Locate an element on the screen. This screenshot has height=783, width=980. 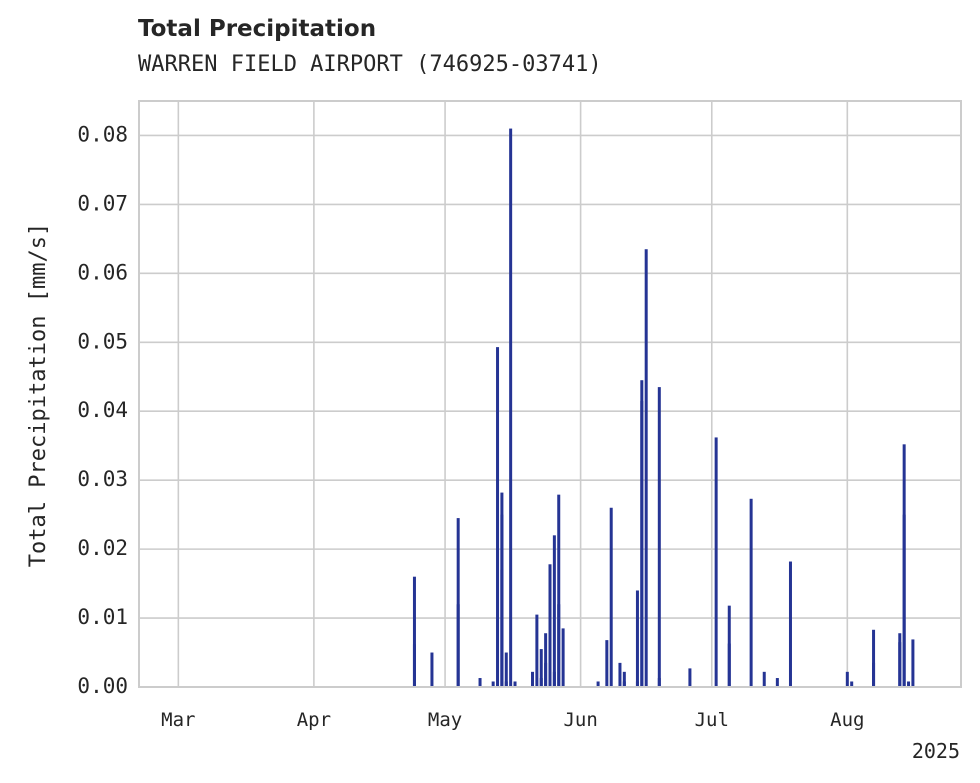
chart-subtitle: WARREN FIELD AIRPORT (746925-03741) is located at coordinates (370, 64).